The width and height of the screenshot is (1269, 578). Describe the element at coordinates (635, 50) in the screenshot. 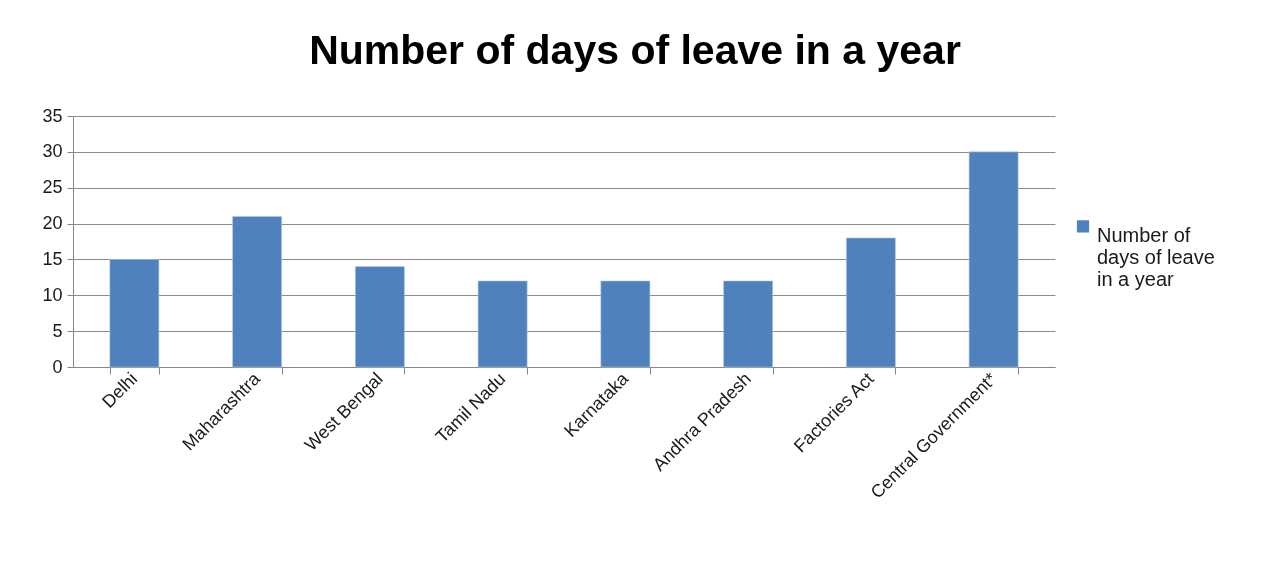

I see `chart-title: Number of days of leave in a year` at that location.